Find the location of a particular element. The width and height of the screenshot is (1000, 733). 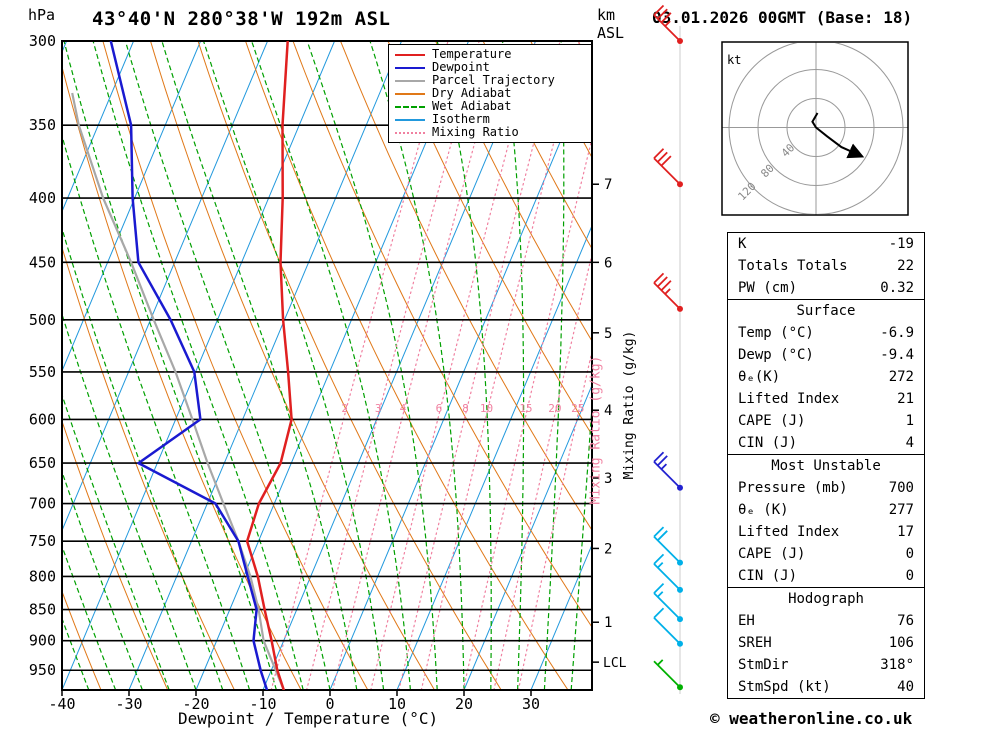

table-row: PW (cm) 0.32 is located at coordinates (826, 288).